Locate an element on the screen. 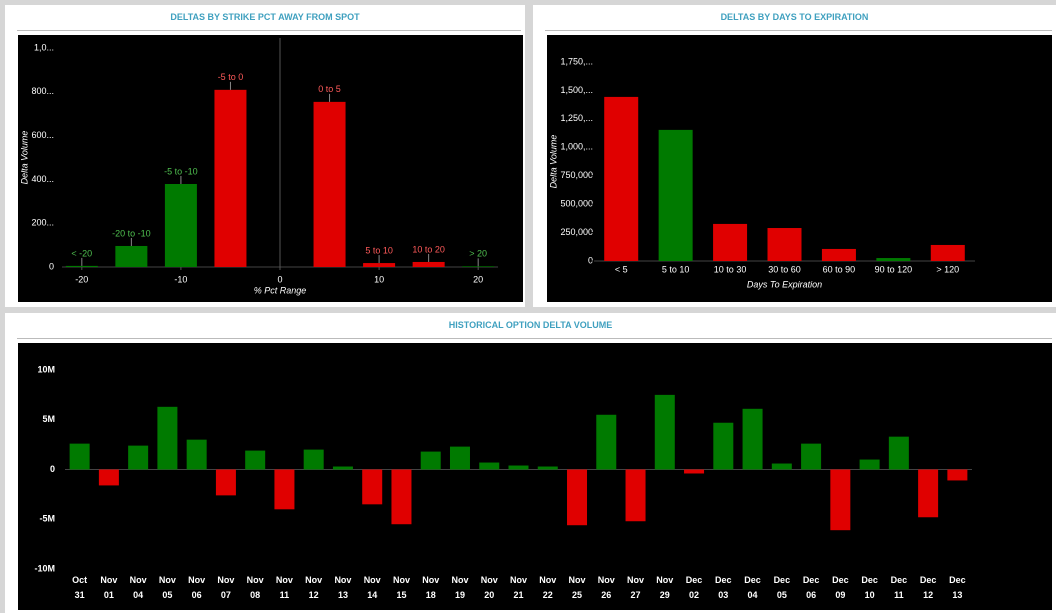  x-tick-label: Nov 11 is located at coordinates (284, 587).